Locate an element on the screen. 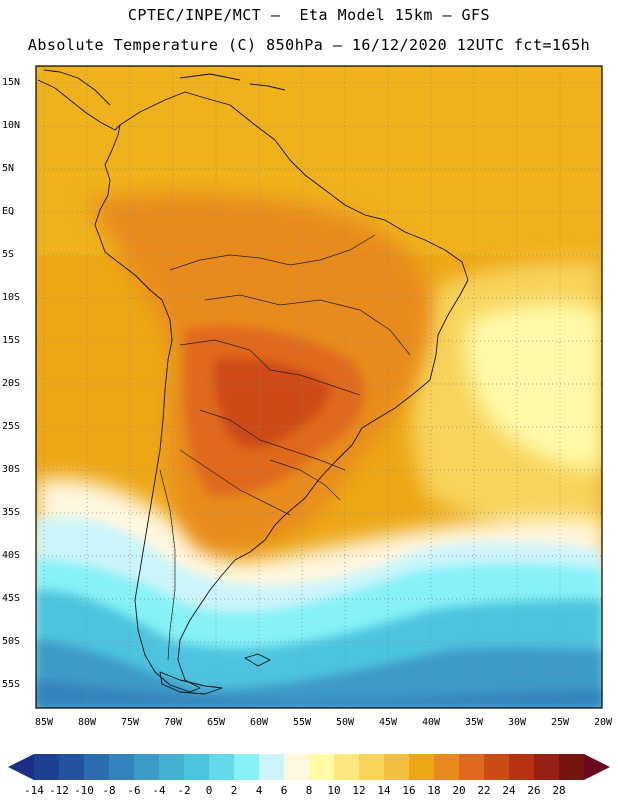  lat-label: 20S is located at coordinates (11, 383).